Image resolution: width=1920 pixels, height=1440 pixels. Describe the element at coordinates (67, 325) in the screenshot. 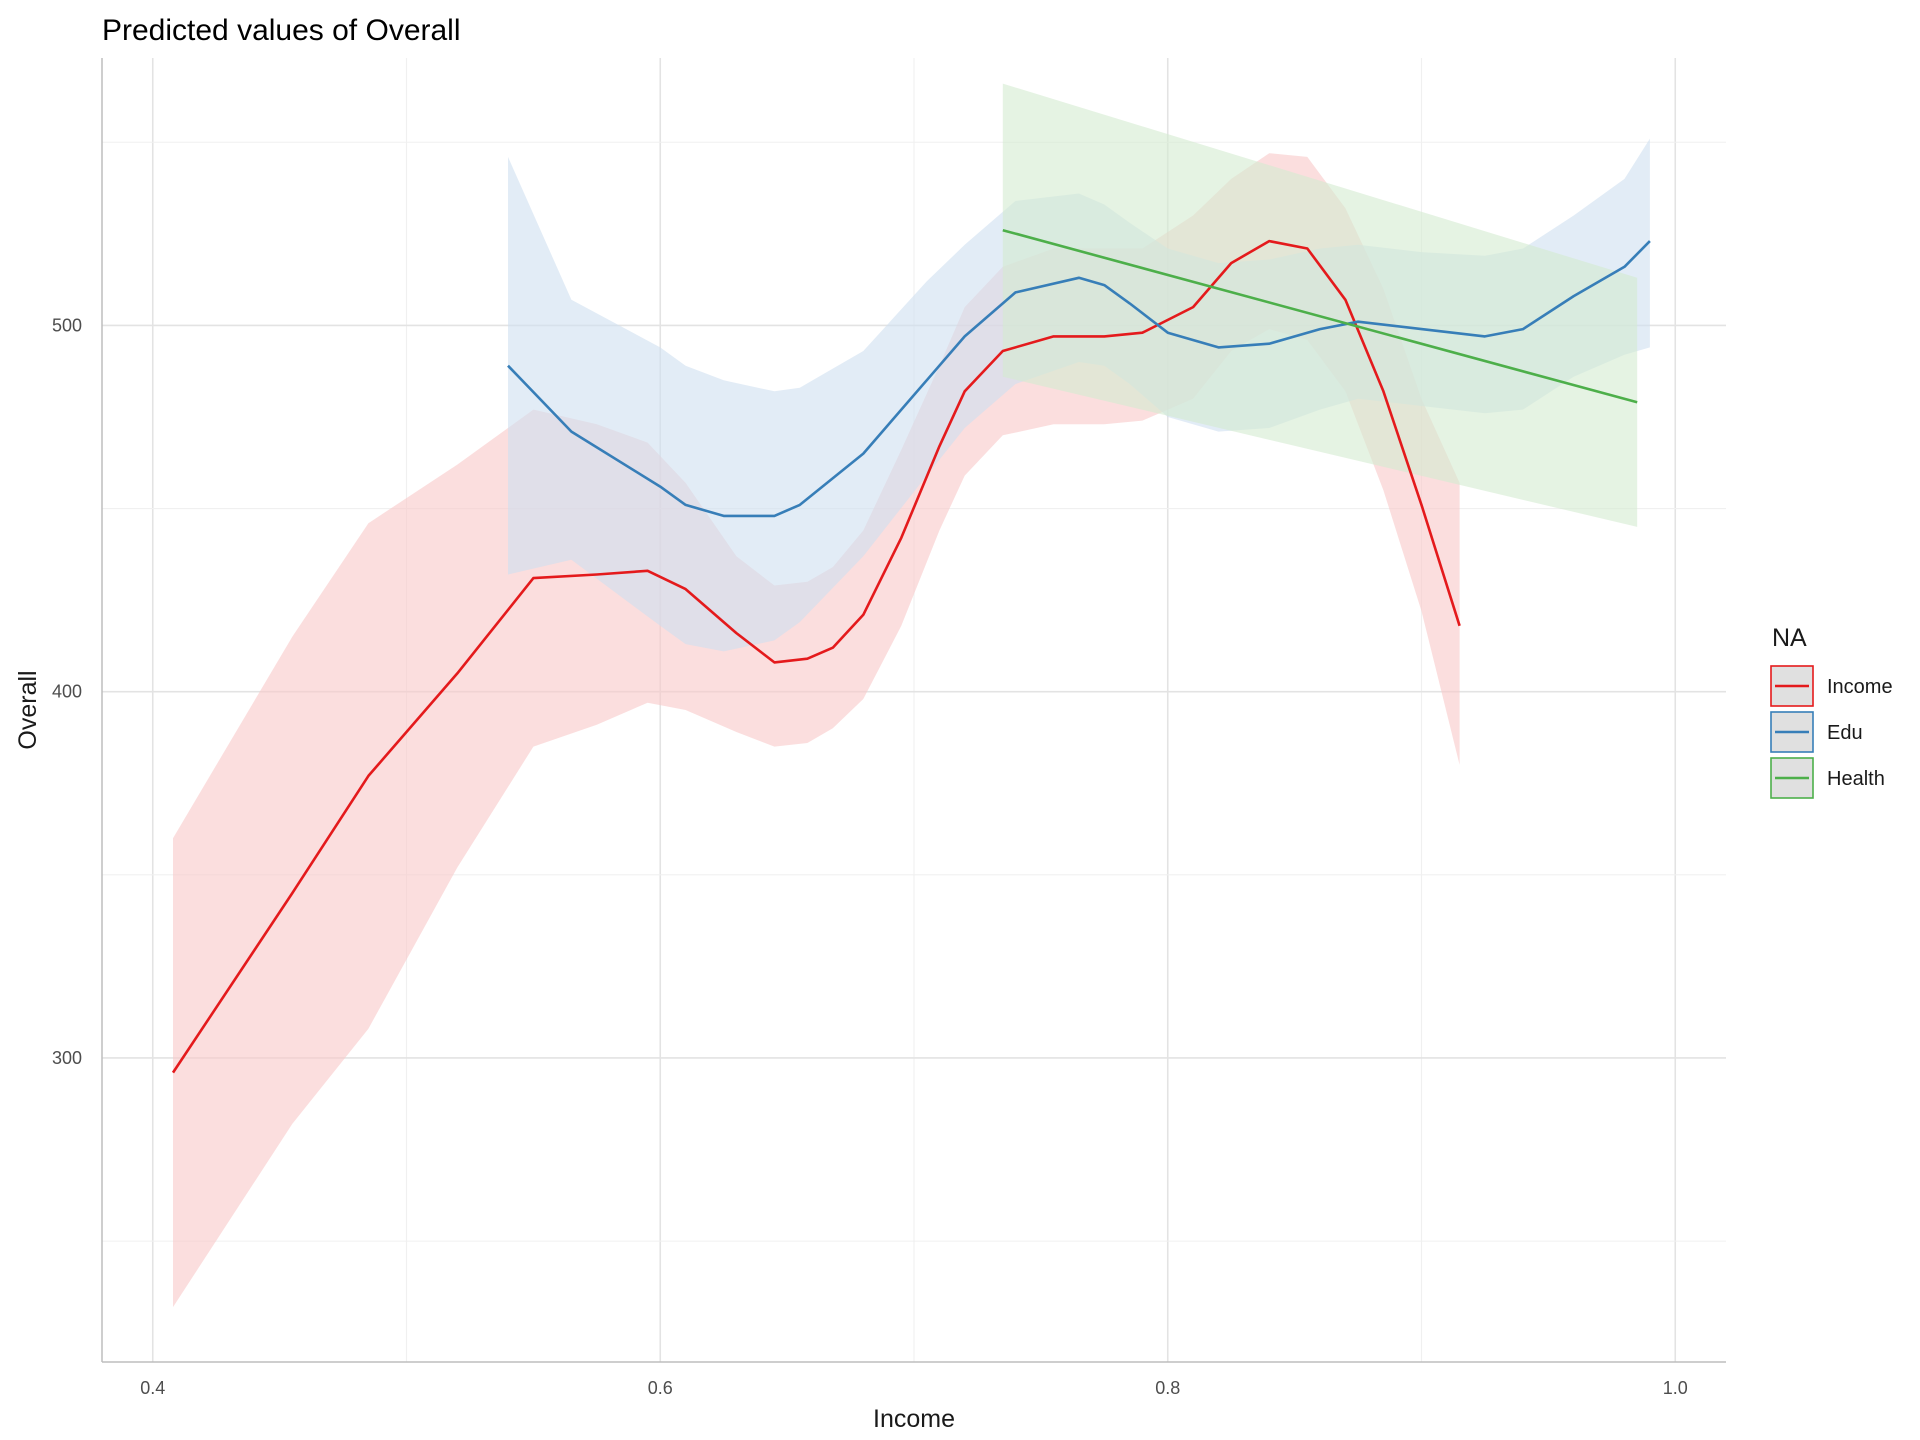

I see `y-tick-label: 500` at that location.